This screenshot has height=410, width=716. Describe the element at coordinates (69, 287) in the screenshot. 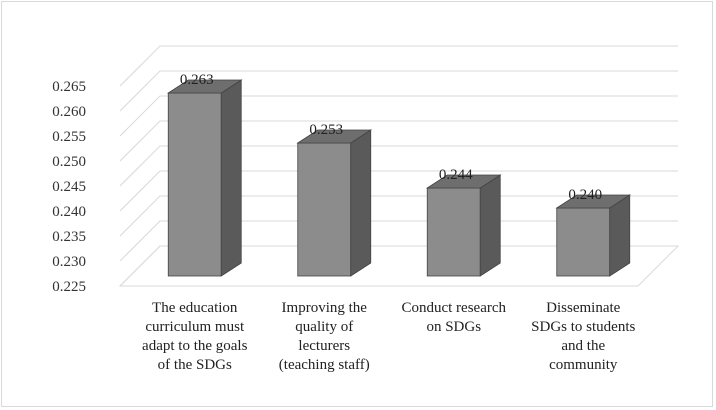

I see `y-tick-label: 0.225` at that location.